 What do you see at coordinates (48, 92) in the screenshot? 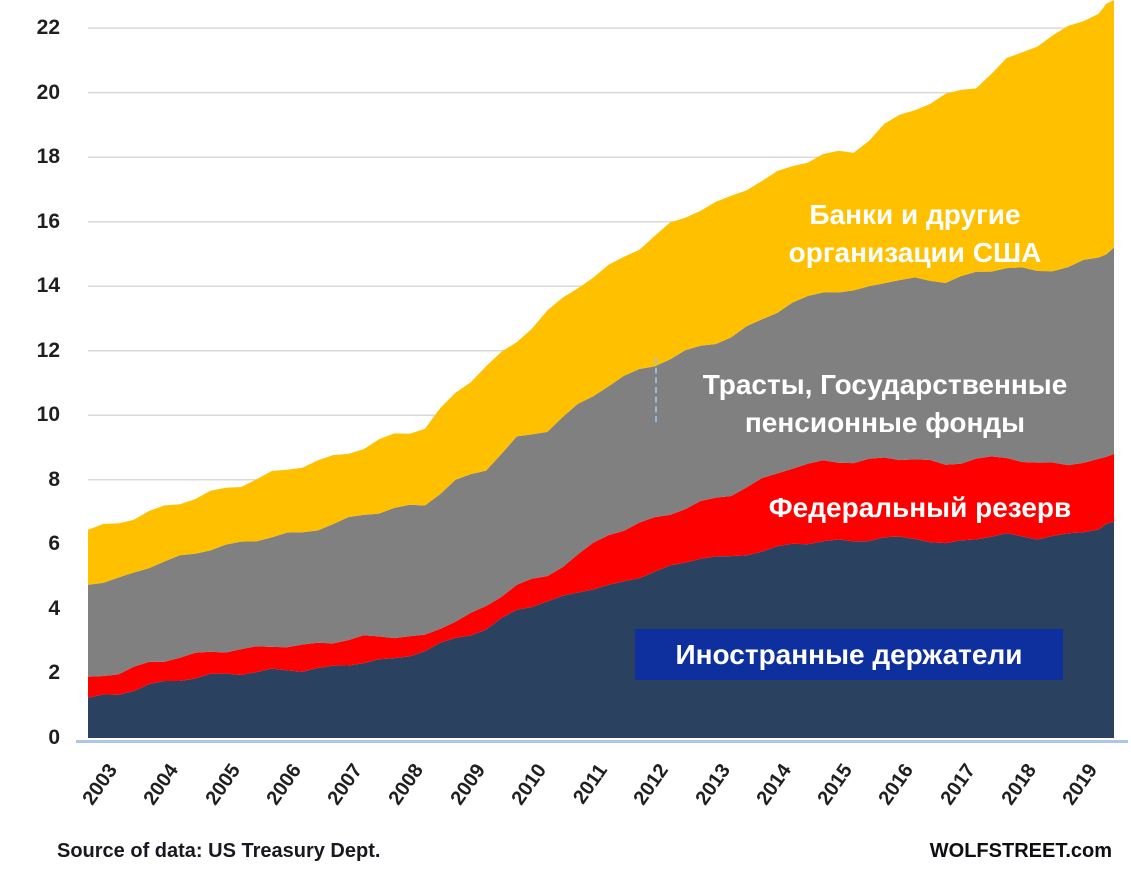
I see `y-tick-20: 20` at bounding box center [48, 92].